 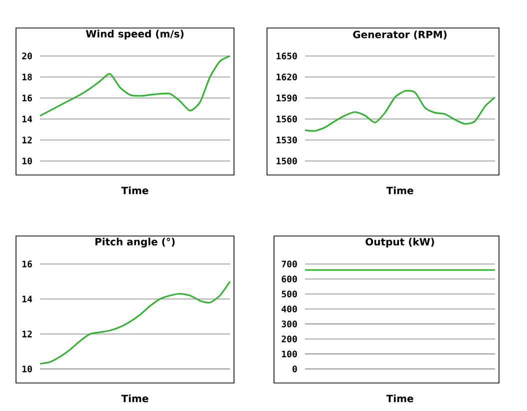 What do you see at coordinates (400, 243) in the screenshot?
I see `chart-title: Output (kW)` at bounding box center [400, 243].